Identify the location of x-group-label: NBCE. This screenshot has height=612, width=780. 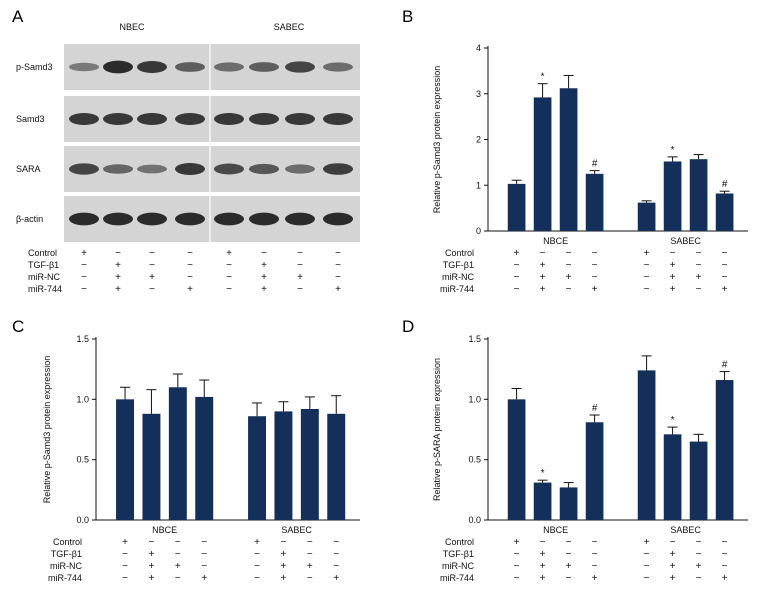
(555, 530).